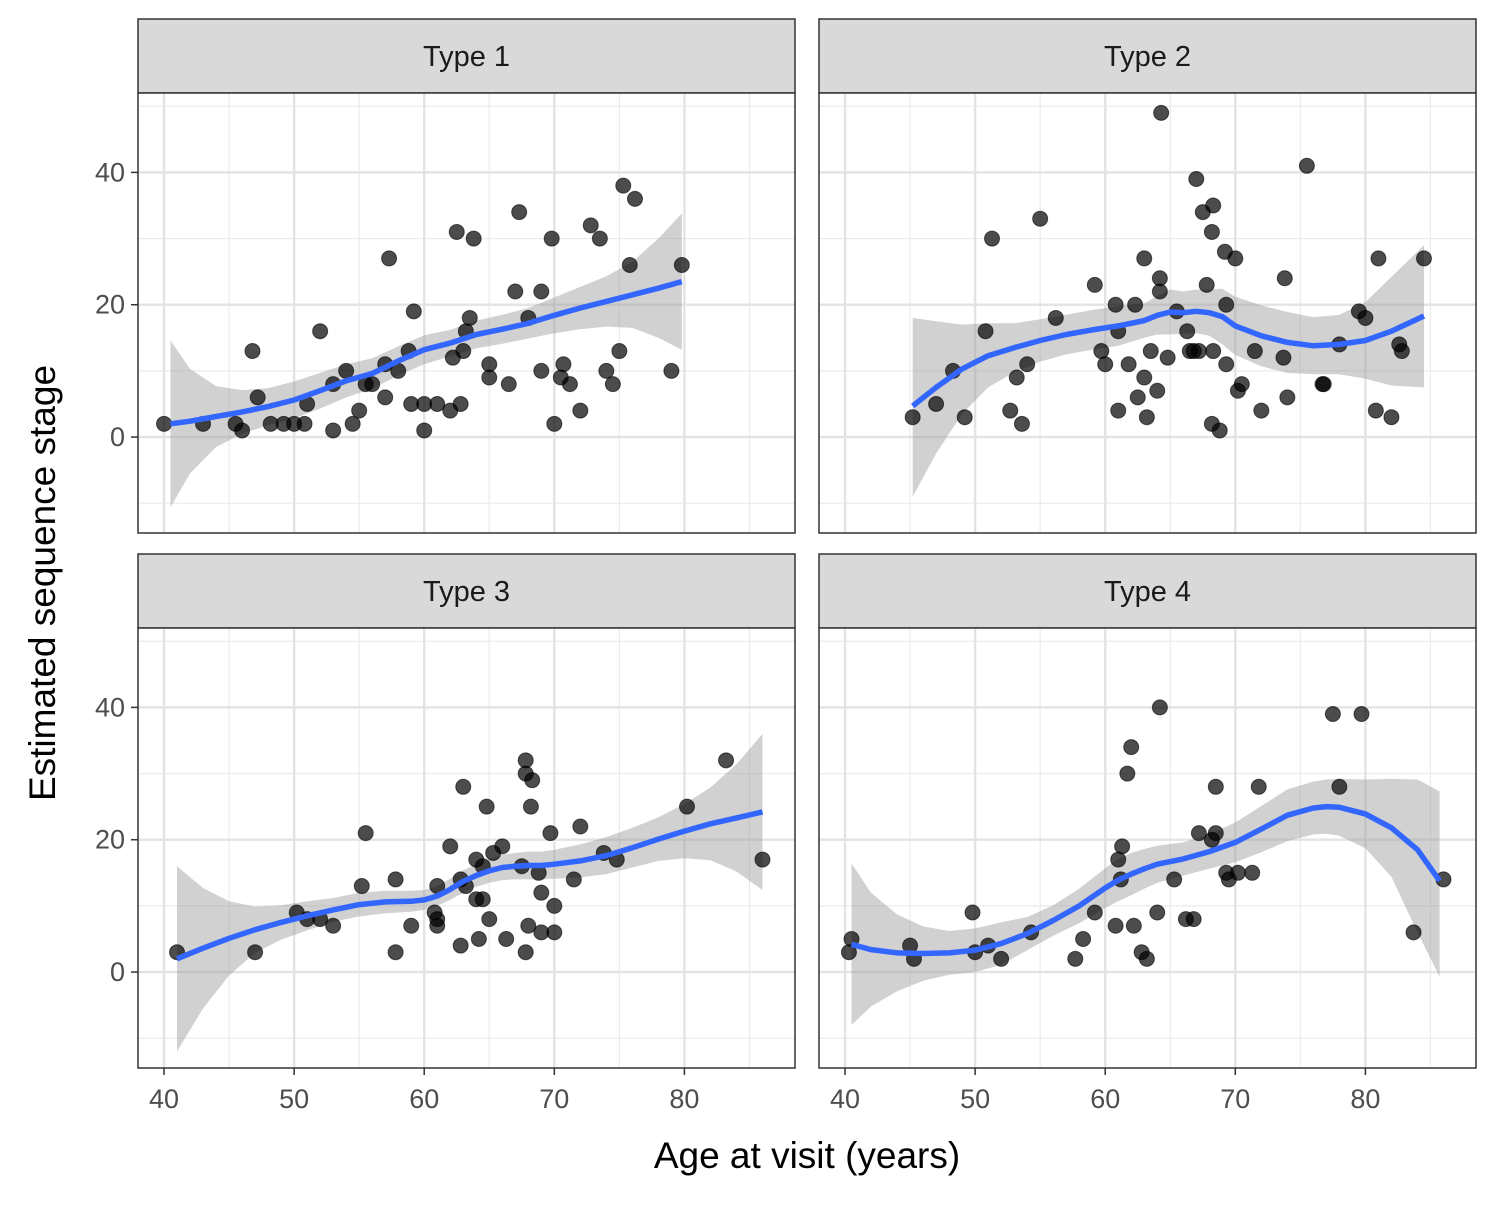  I want to click on y-tick-label: 0, so click(117, 972).